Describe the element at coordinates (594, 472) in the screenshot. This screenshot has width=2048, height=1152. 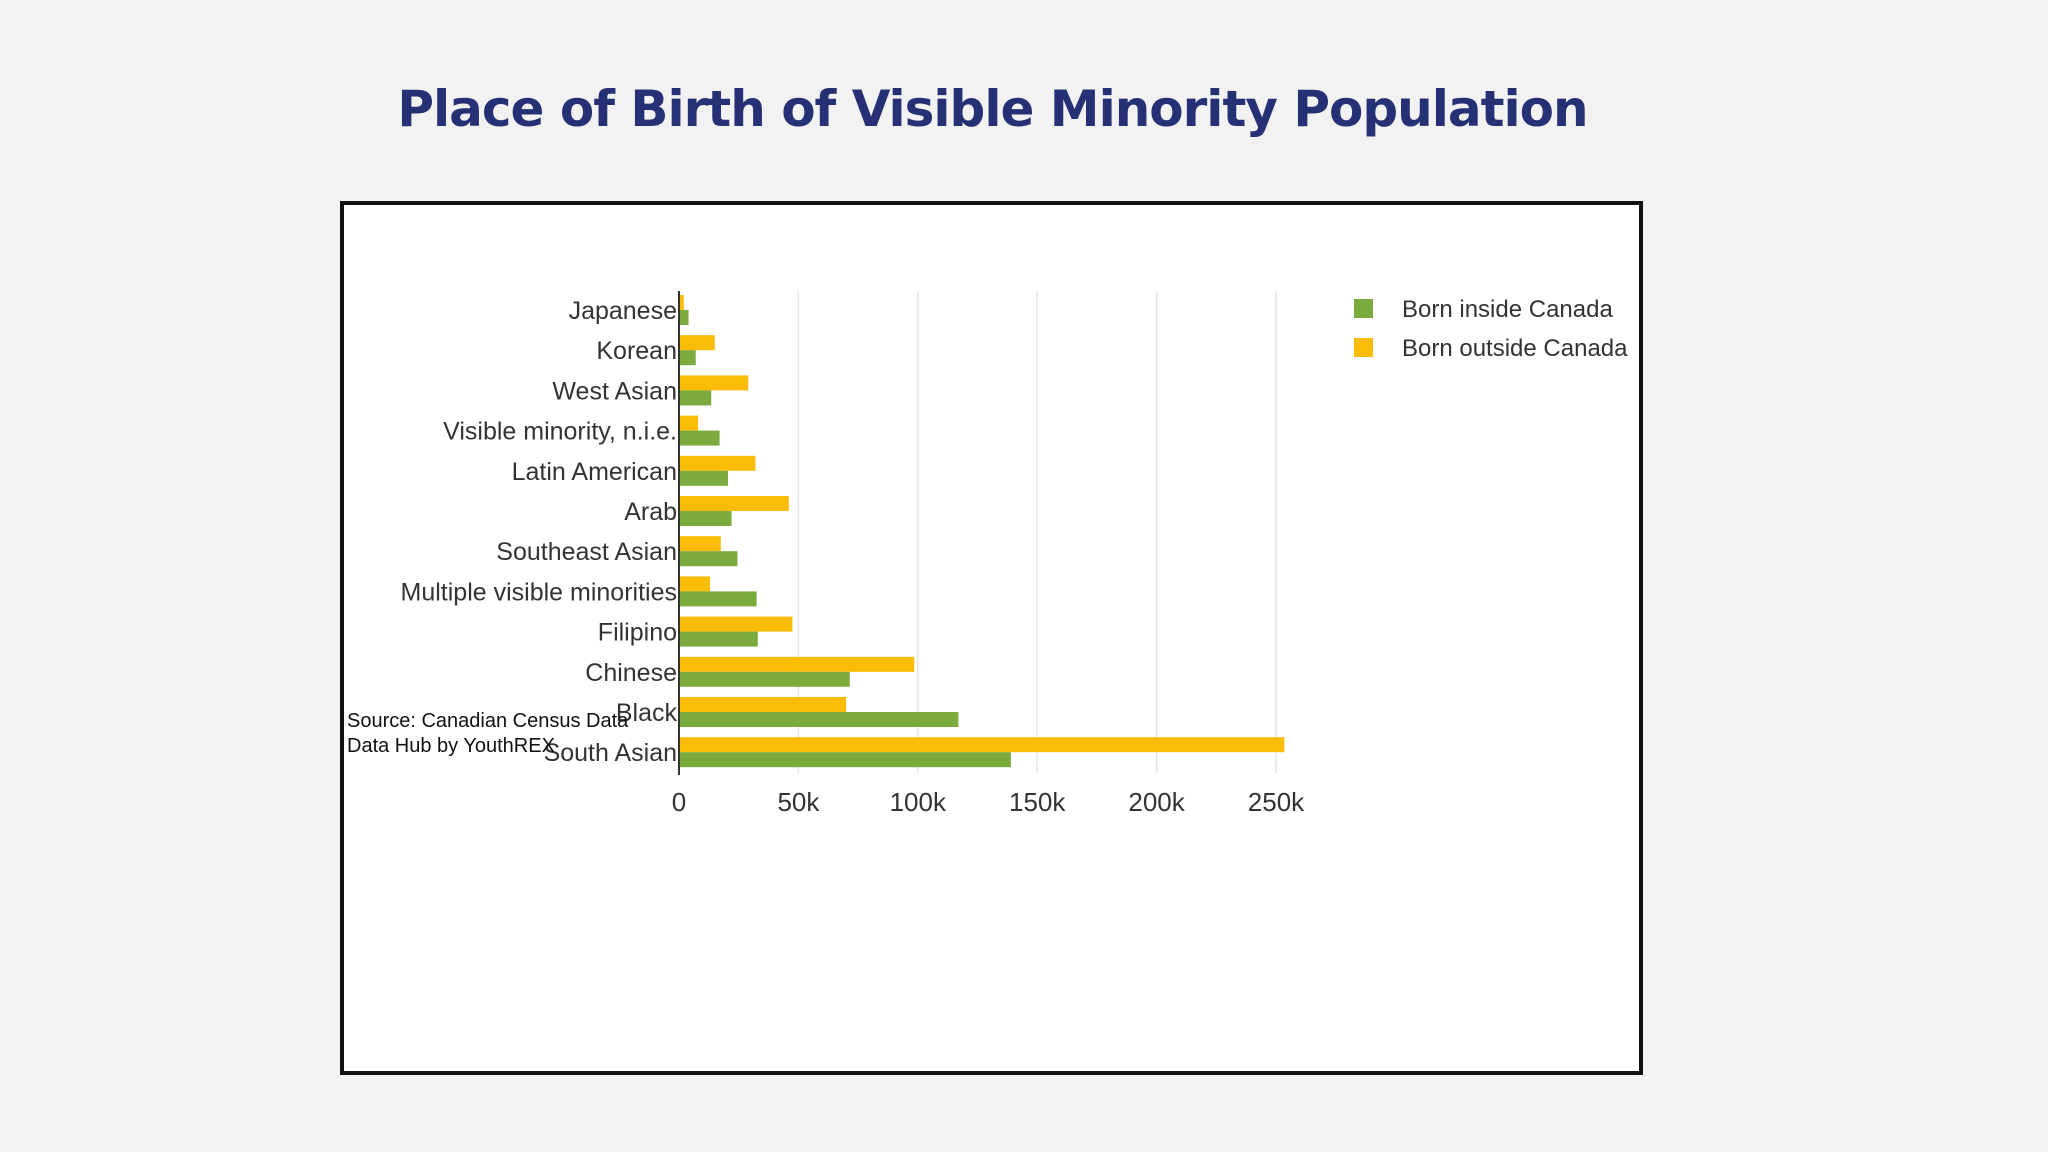
I see `category-label: Latin American` at that location.